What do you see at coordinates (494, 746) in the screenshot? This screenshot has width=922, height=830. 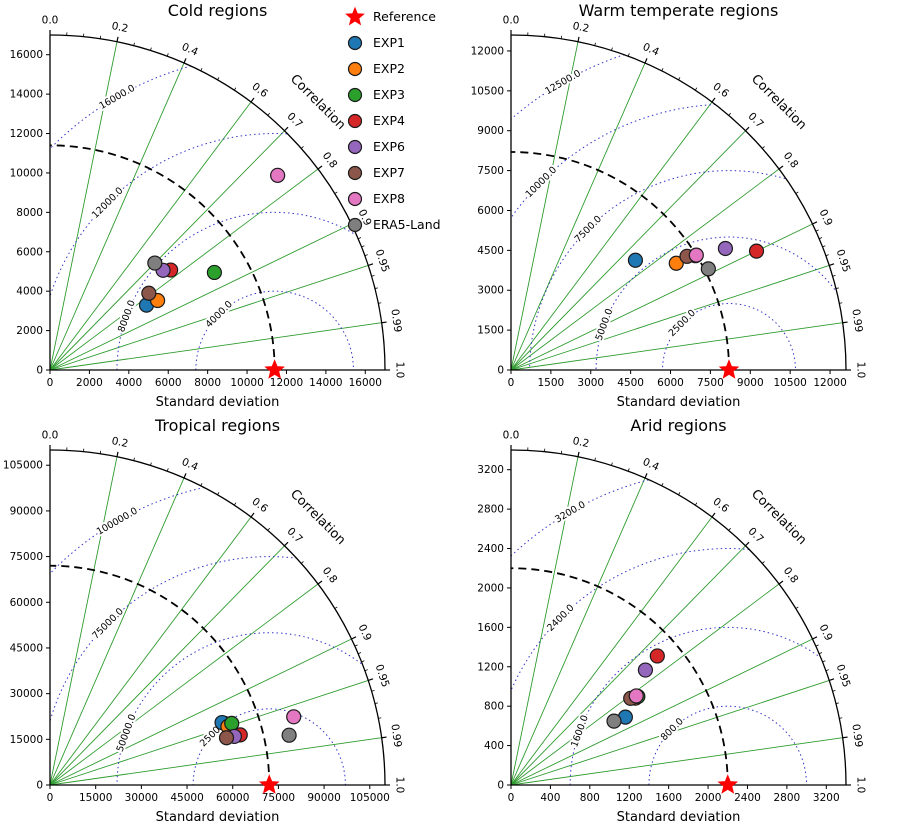 I see `y-tick-label: 400` at bounding box center [494, 746].